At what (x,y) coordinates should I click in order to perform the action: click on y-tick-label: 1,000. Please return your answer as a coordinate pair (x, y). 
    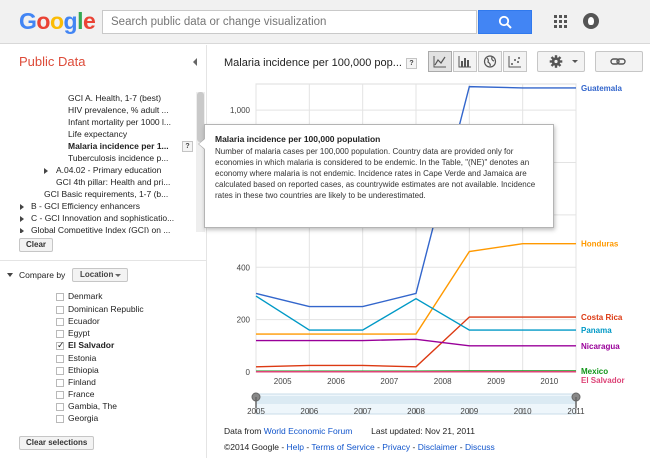
    Looking at the image, I should click on (240, 110).